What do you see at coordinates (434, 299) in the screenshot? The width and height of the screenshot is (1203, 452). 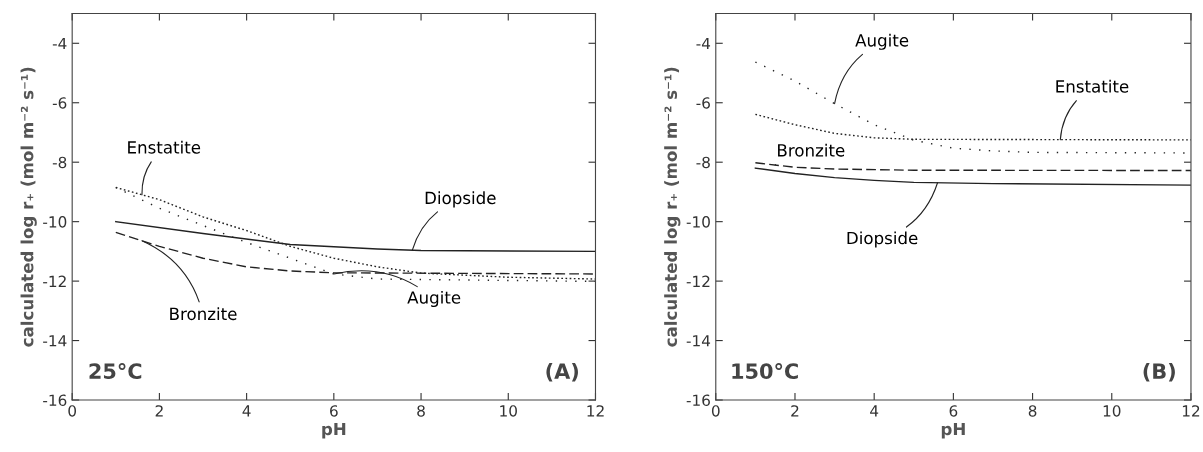 I see `series-label: Augite` at bounding box center [434, 299].